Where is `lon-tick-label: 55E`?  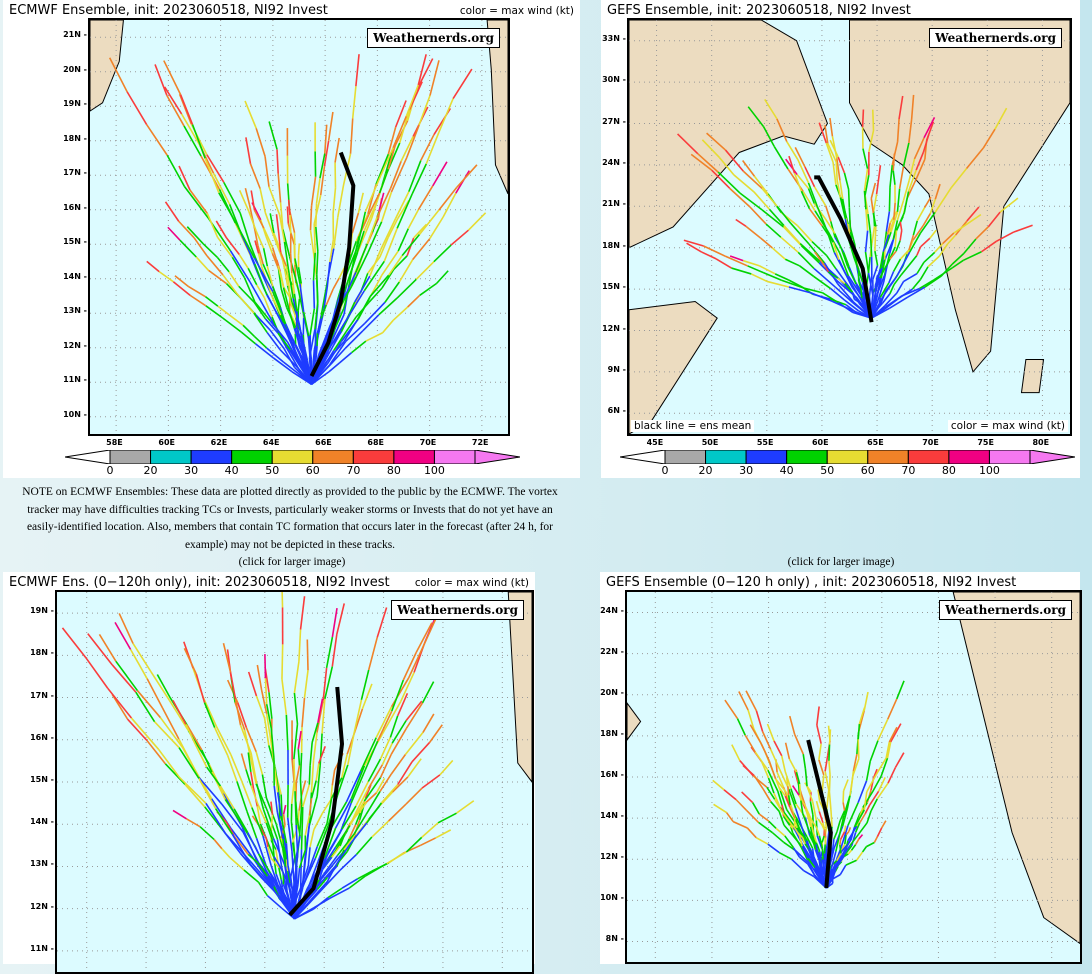
lon-tick-label: 55E is located at coordinates (765, 442).